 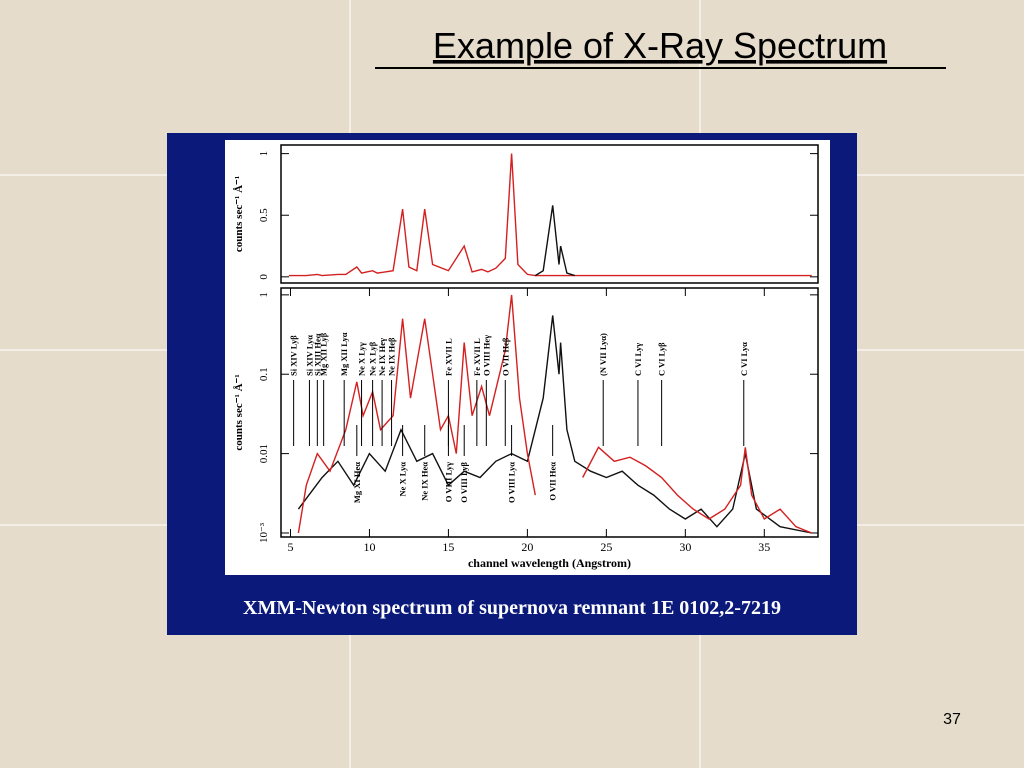 I want to click on annotation-label: O VIII Lyα, so click(x=512, y=482).